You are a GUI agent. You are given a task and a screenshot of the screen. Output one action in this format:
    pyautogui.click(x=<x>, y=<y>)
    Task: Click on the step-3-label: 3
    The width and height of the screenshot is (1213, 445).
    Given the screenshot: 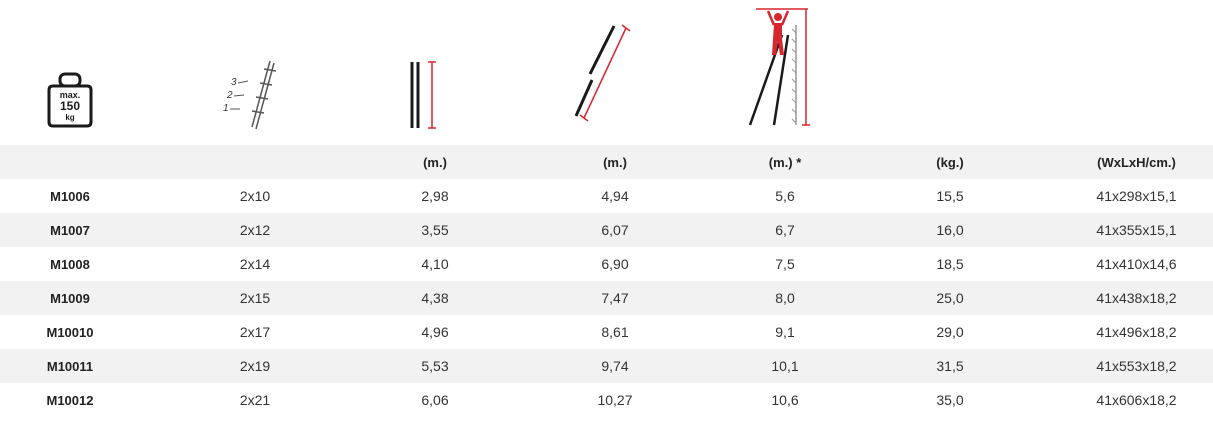 What is the action you would take?
    pyautogui.click(x=234, y=82)
    